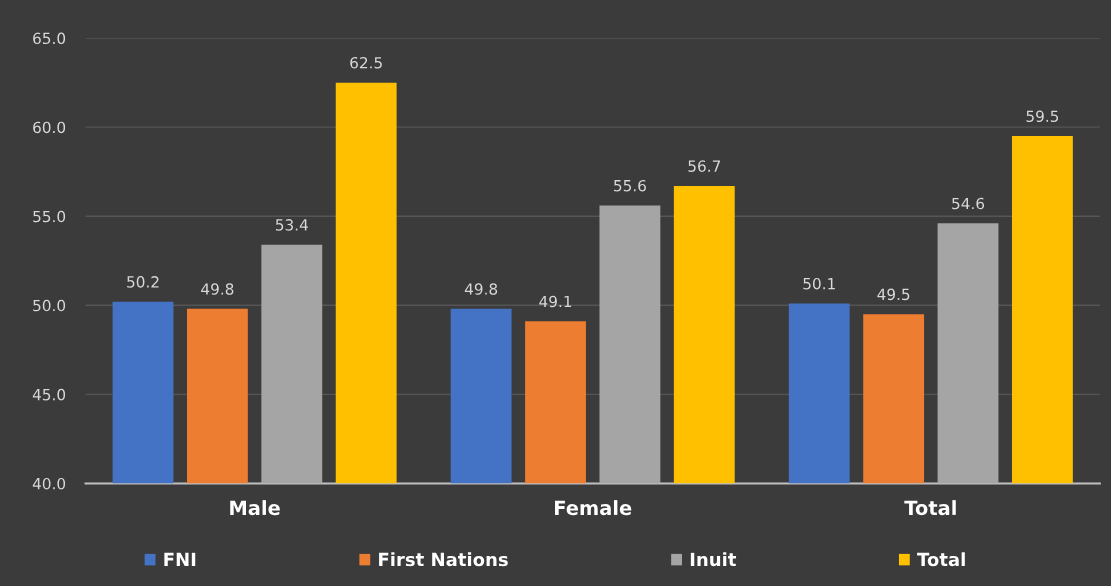 The height and width of the screenshot is (586, 1111). Describe the element at coordinates (49, 483) in the screenshot. I see `y-tick-label: 40.0` at that location.